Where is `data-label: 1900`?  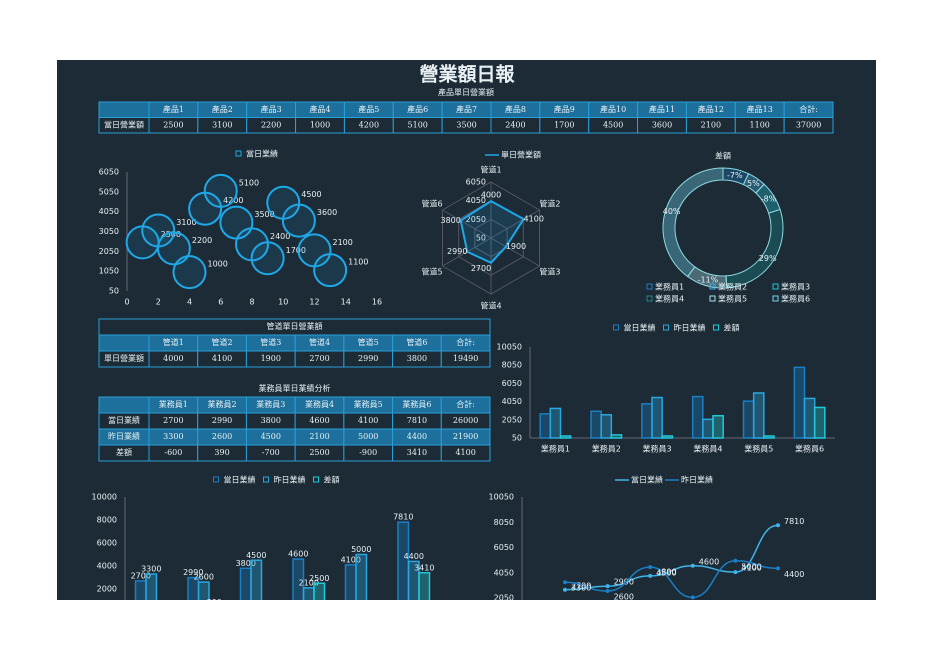 data-label: 1900 is located at coordinates (516, 246).